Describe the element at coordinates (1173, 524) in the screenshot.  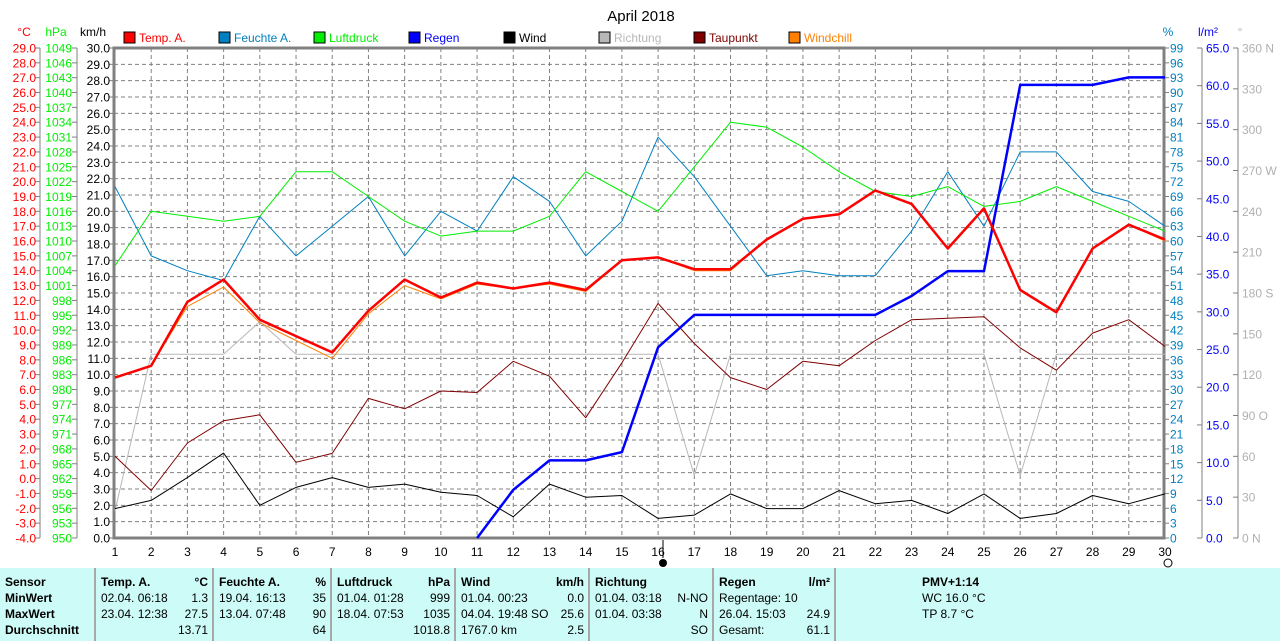
I see `humidity-tick-label: 3` at that location.